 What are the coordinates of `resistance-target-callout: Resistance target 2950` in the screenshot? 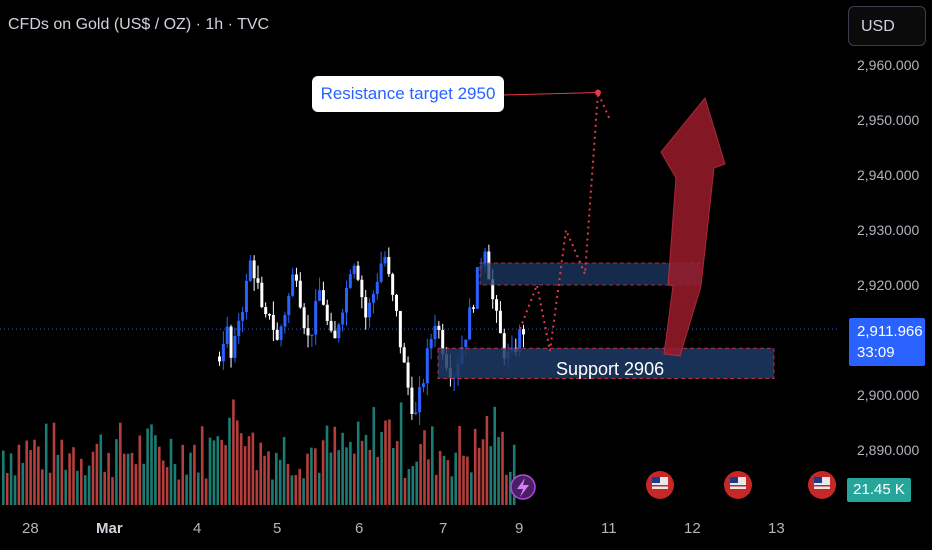 It's located at (408, 94).